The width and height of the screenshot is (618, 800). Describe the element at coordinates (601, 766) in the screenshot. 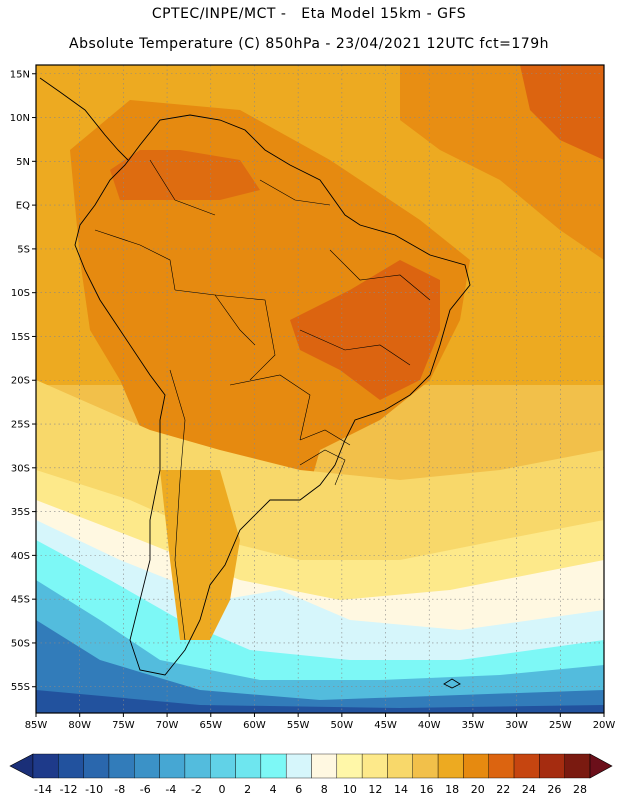

I see `colorbar-max-arrow` at that location.